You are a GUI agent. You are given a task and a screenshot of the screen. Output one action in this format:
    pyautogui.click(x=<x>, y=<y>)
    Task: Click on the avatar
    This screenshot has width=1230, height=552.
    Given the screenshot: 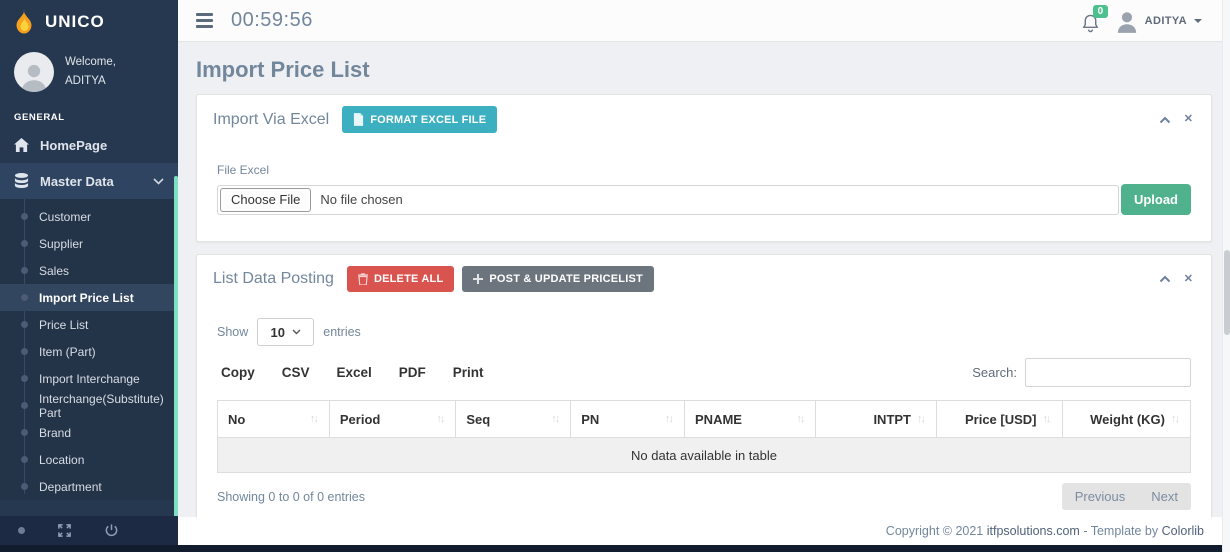 What is the action you would take?
    pyautogui.click(x=34, y=72)
    